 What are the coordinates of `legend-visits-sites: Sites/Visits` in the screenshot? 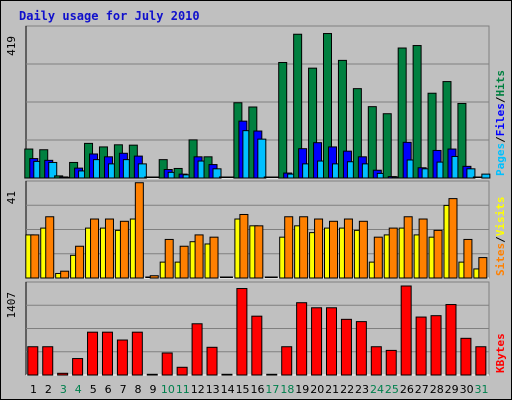 It's located at (500, 237).